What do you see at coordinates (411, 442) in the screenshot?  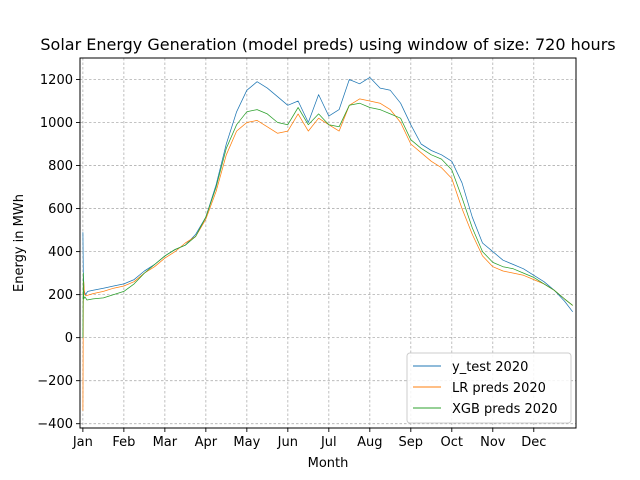 I see `x-tick-label-sep: Sep` at bounding box center [411, 442].